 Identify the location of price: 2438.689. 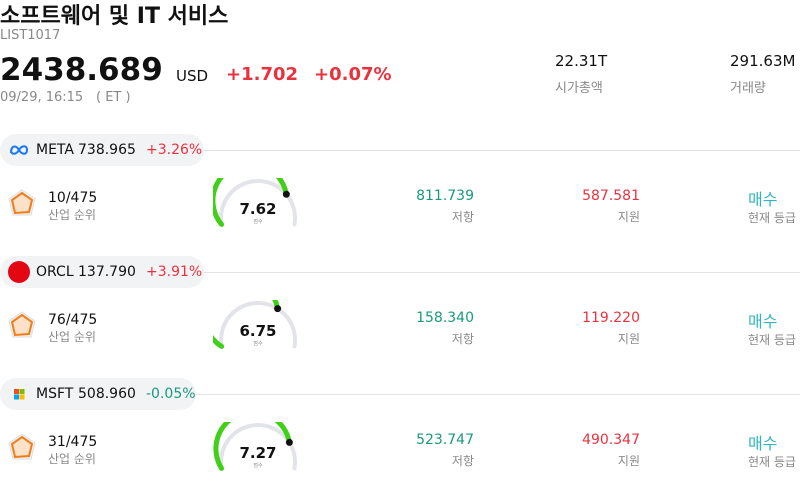
(81, 70).